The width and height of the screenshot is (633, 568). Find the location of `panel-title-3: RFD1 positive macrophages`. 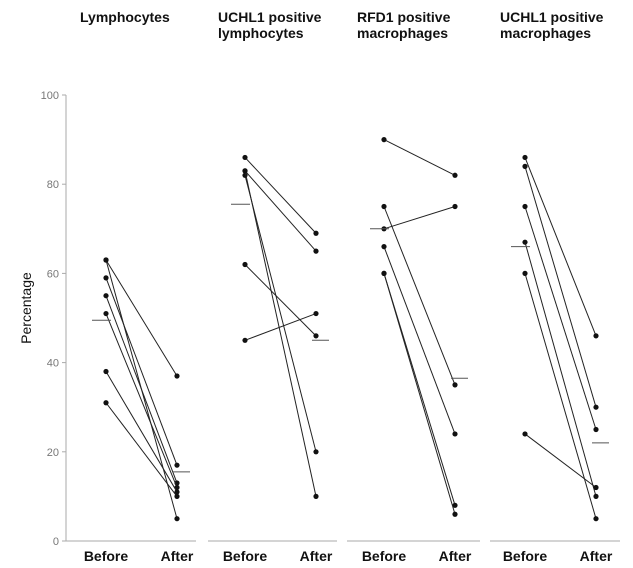

panel-title-3: RFD1 positive macrophages is located at coordinates (404, 25).